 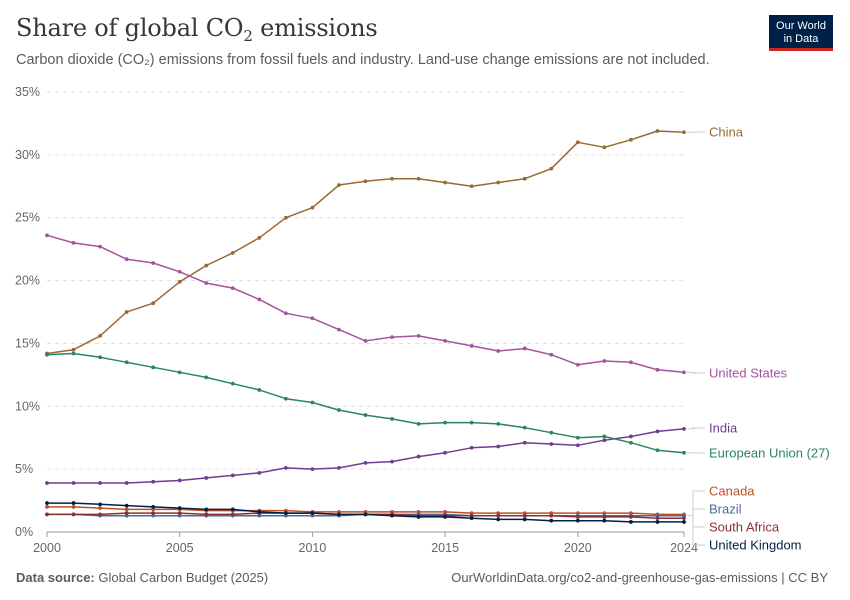 I want to click on series-label: United States, so click(x=748, y=373).